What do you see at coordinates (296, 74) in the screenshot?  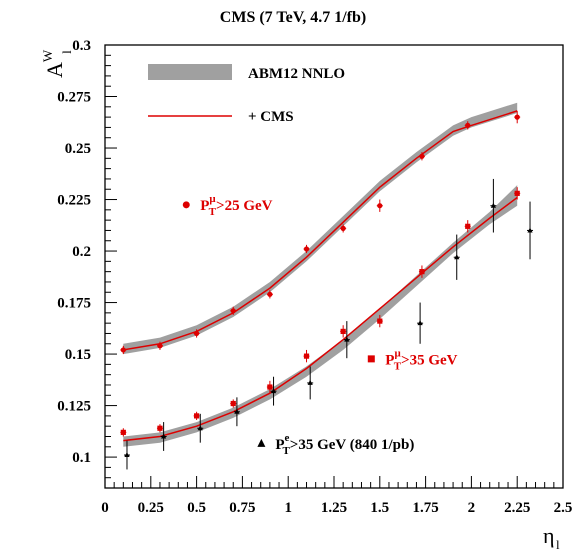 I see `legend-label-band: ABM12 NNLO` at bounding box center [296, 74].